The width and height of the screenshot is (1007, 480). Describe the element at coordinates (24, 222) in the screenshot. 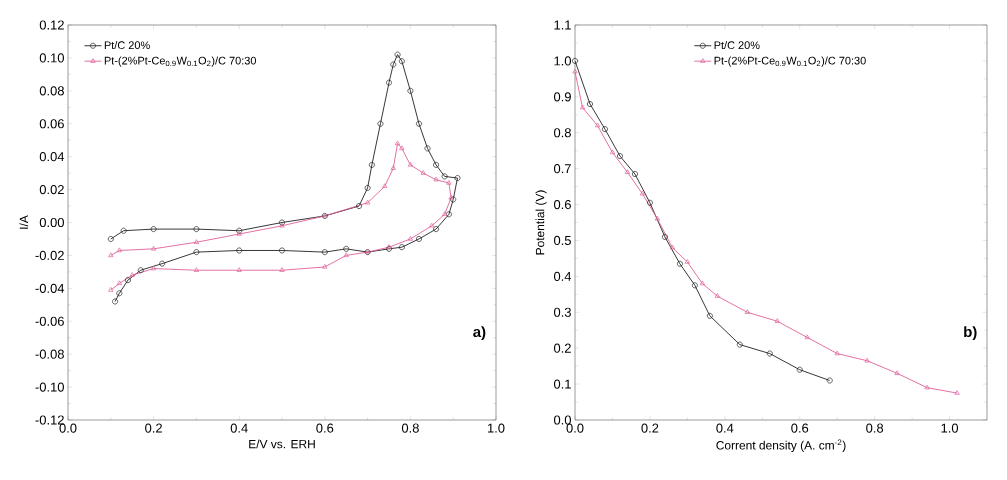

I see `y-axis-title: I/A` at that location.